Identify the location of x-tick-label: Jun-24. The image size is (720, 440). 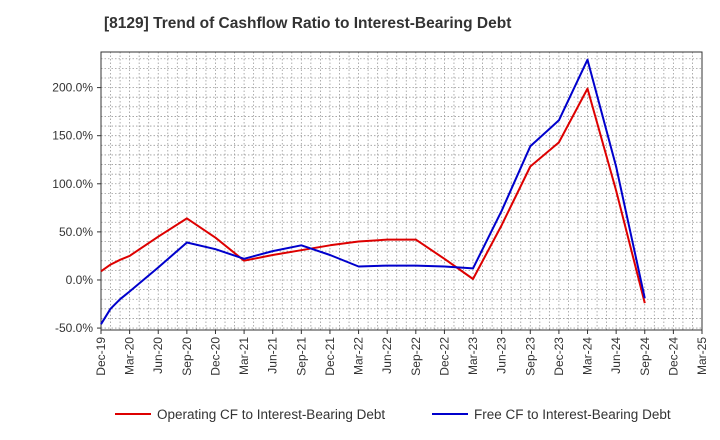
(616, 355).